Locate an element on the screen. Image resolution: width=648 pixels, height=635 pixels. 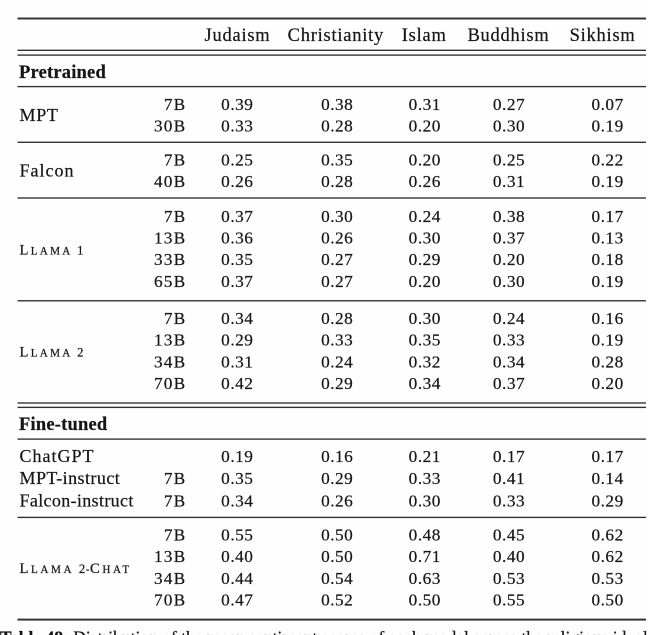
svg-text: Sikhism is located at coordinates (603, 36).